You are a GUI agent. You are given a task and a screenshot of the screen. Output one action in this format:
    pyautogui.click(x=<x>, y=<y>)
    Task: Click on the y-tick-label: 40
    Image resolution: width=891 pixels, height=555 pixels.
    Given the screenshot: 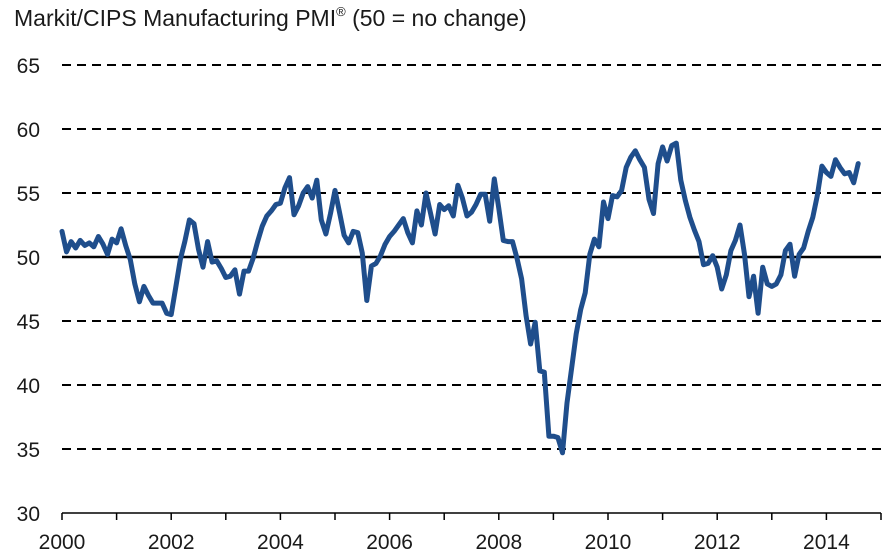 What is the action you would take?
    pyautogui.click(x=28, y=386)
    